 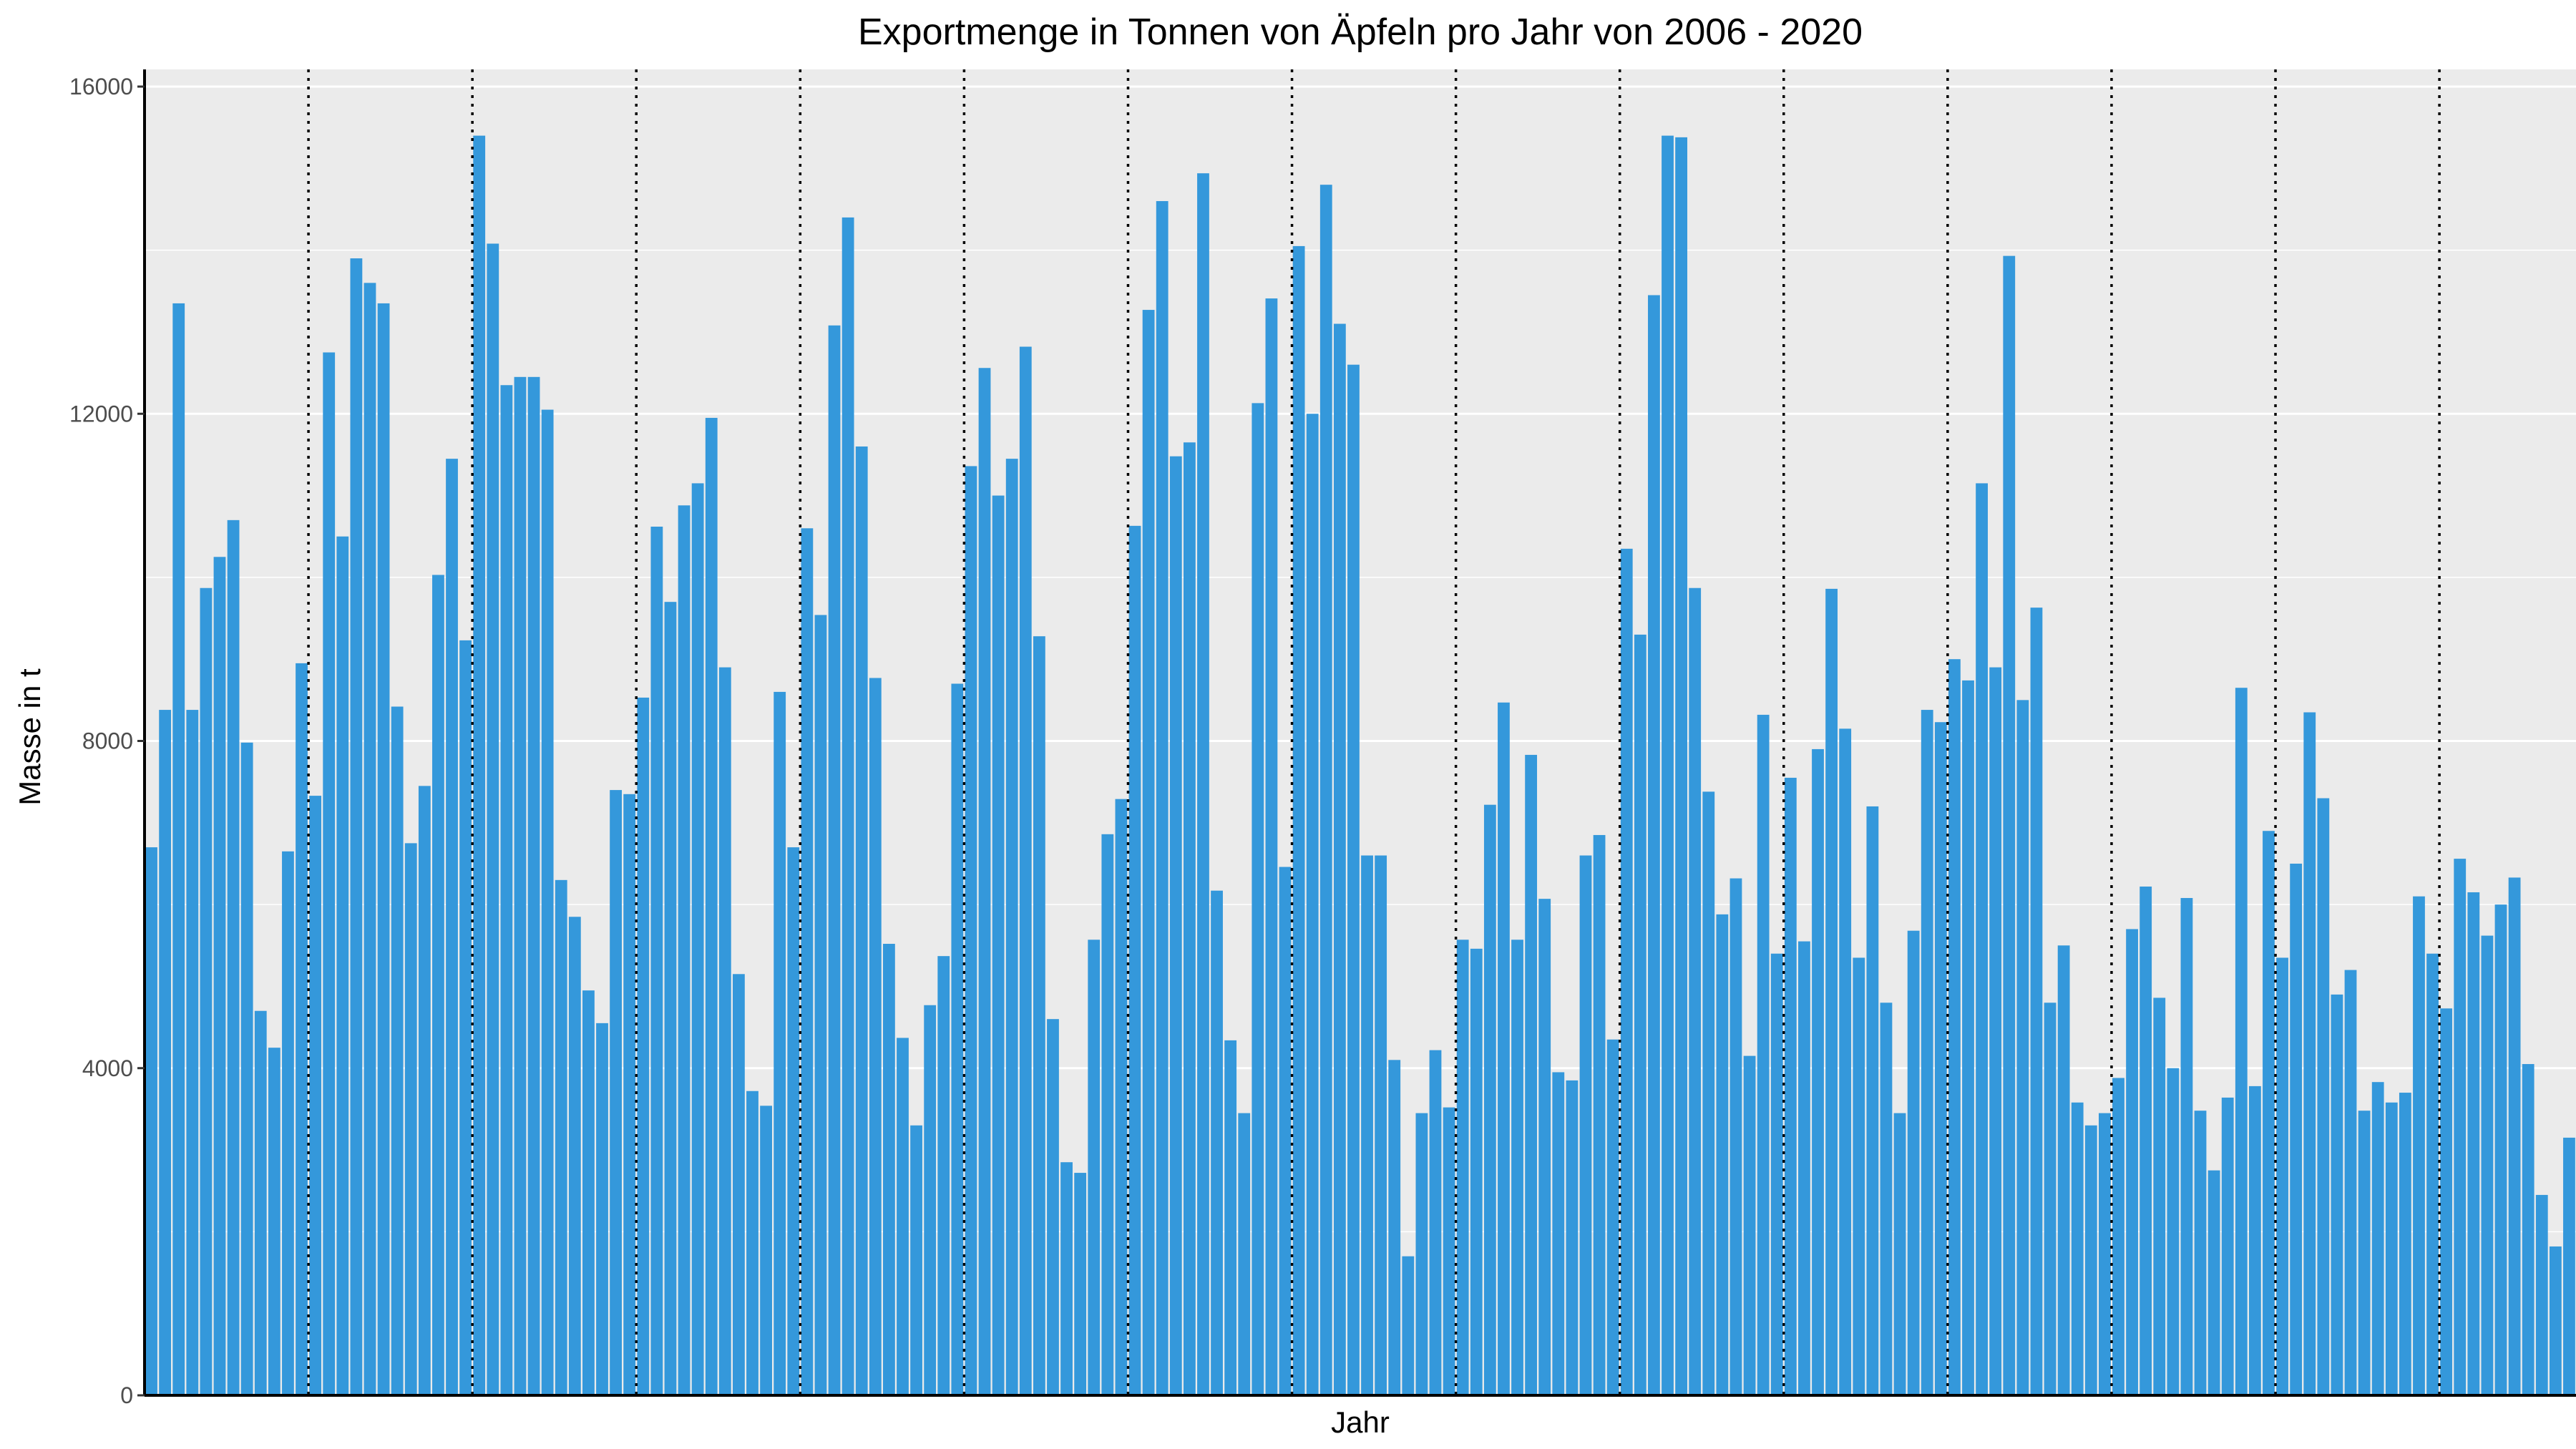 What do you see at coordinates (1360, 1422) in the screenshot?
I see `x-axis-title: Jahr` at bounding box center [1360, 1422].